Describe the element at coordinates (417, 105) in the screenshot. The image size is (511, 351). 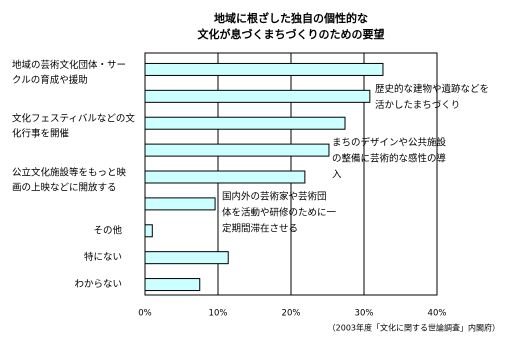
I see `category-label: 活かしたまちづくり` at that location.